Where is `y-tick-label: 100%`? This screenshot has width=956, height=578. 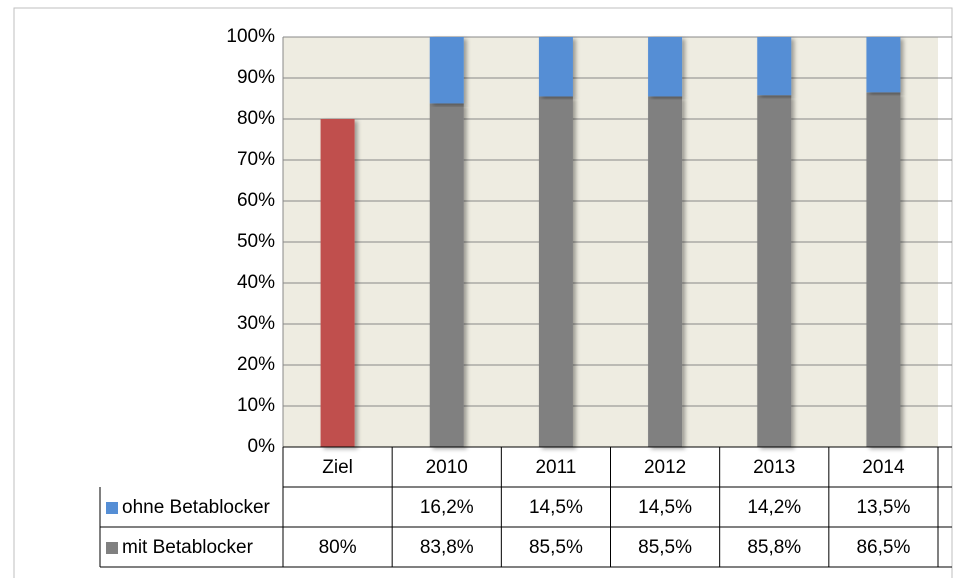 y-tick-label: 100% is located at coordinates (250, 36).